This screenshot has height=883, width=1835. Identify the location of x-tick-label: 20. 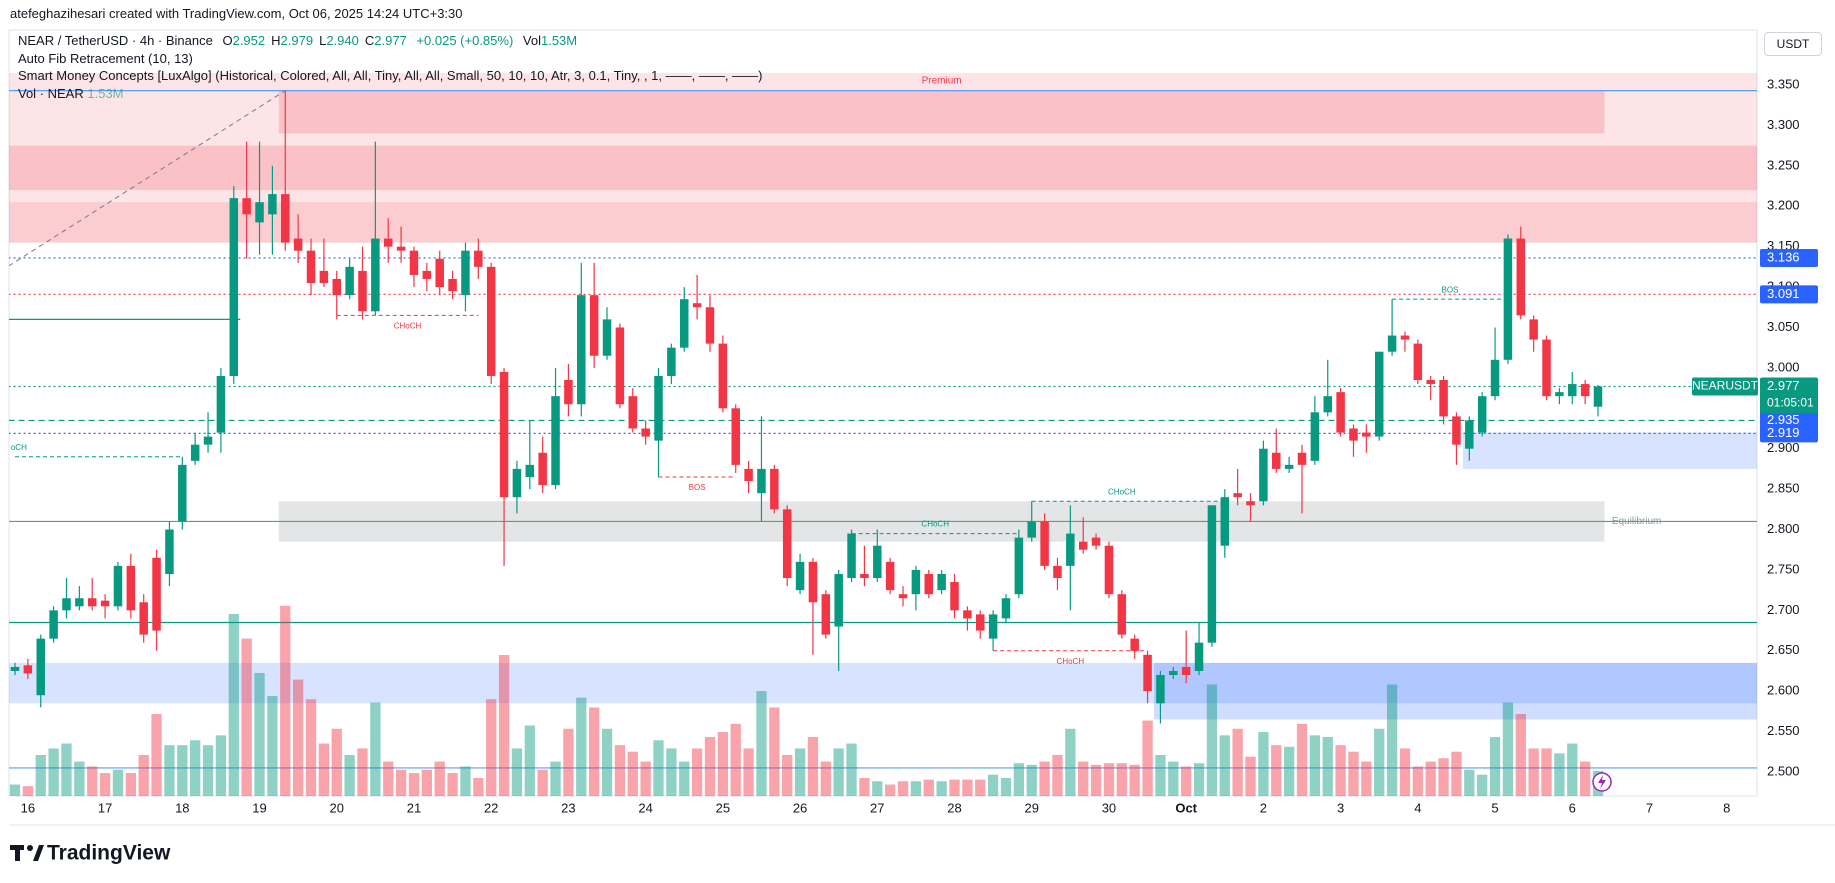
(337, 807).